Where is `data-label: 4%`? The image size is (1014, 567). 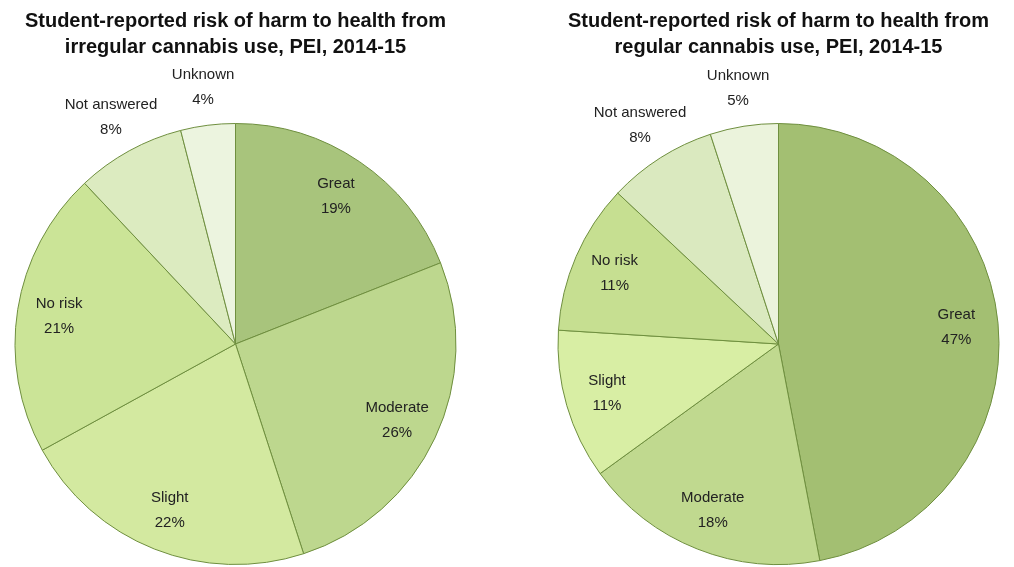
data-label: 4% is located at coordinates (203, 99).